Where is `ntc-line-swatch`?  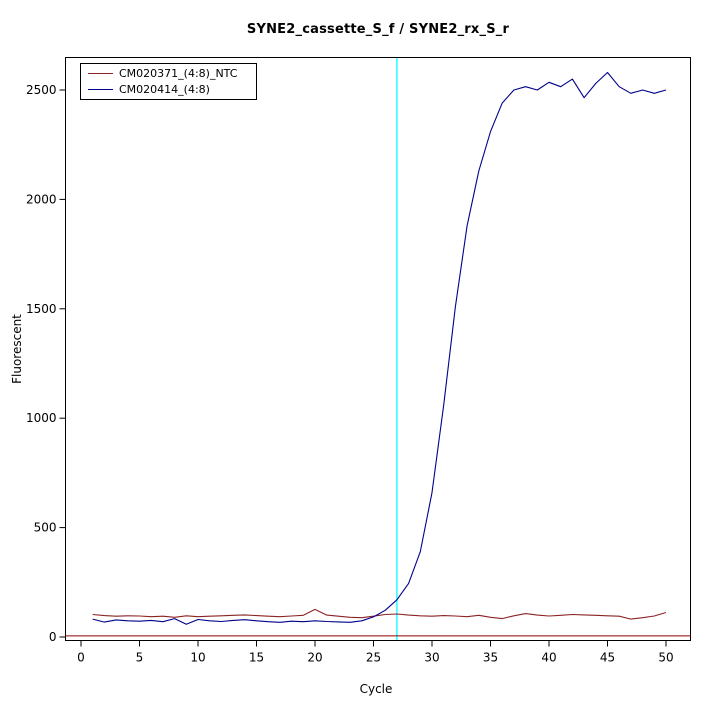 ntc-line-swatch is located at coordinates (100, 73).